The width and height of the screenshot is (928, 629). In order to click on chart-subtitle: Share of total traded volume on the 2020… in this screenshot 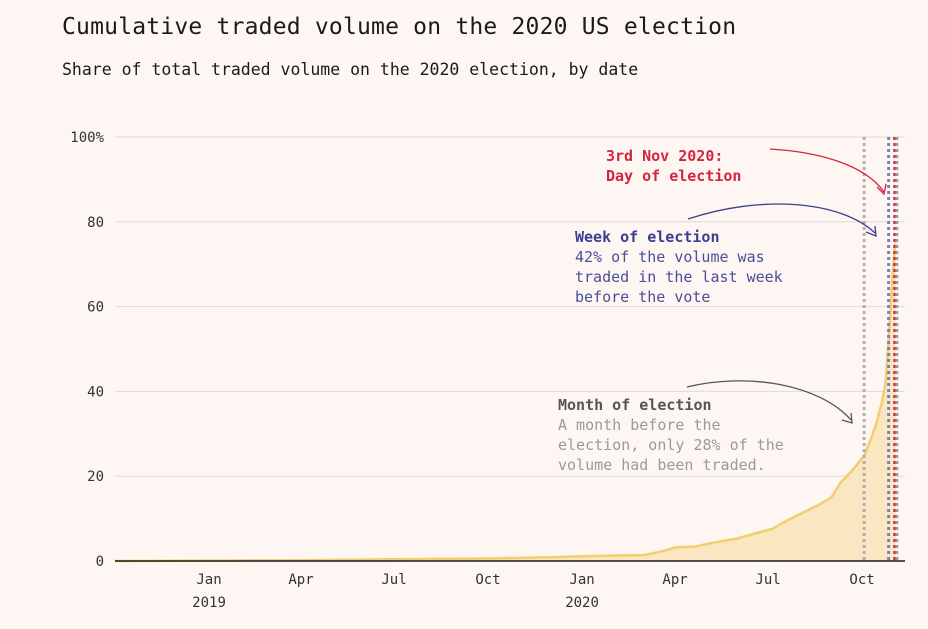, I will do `click(350, 69)`.